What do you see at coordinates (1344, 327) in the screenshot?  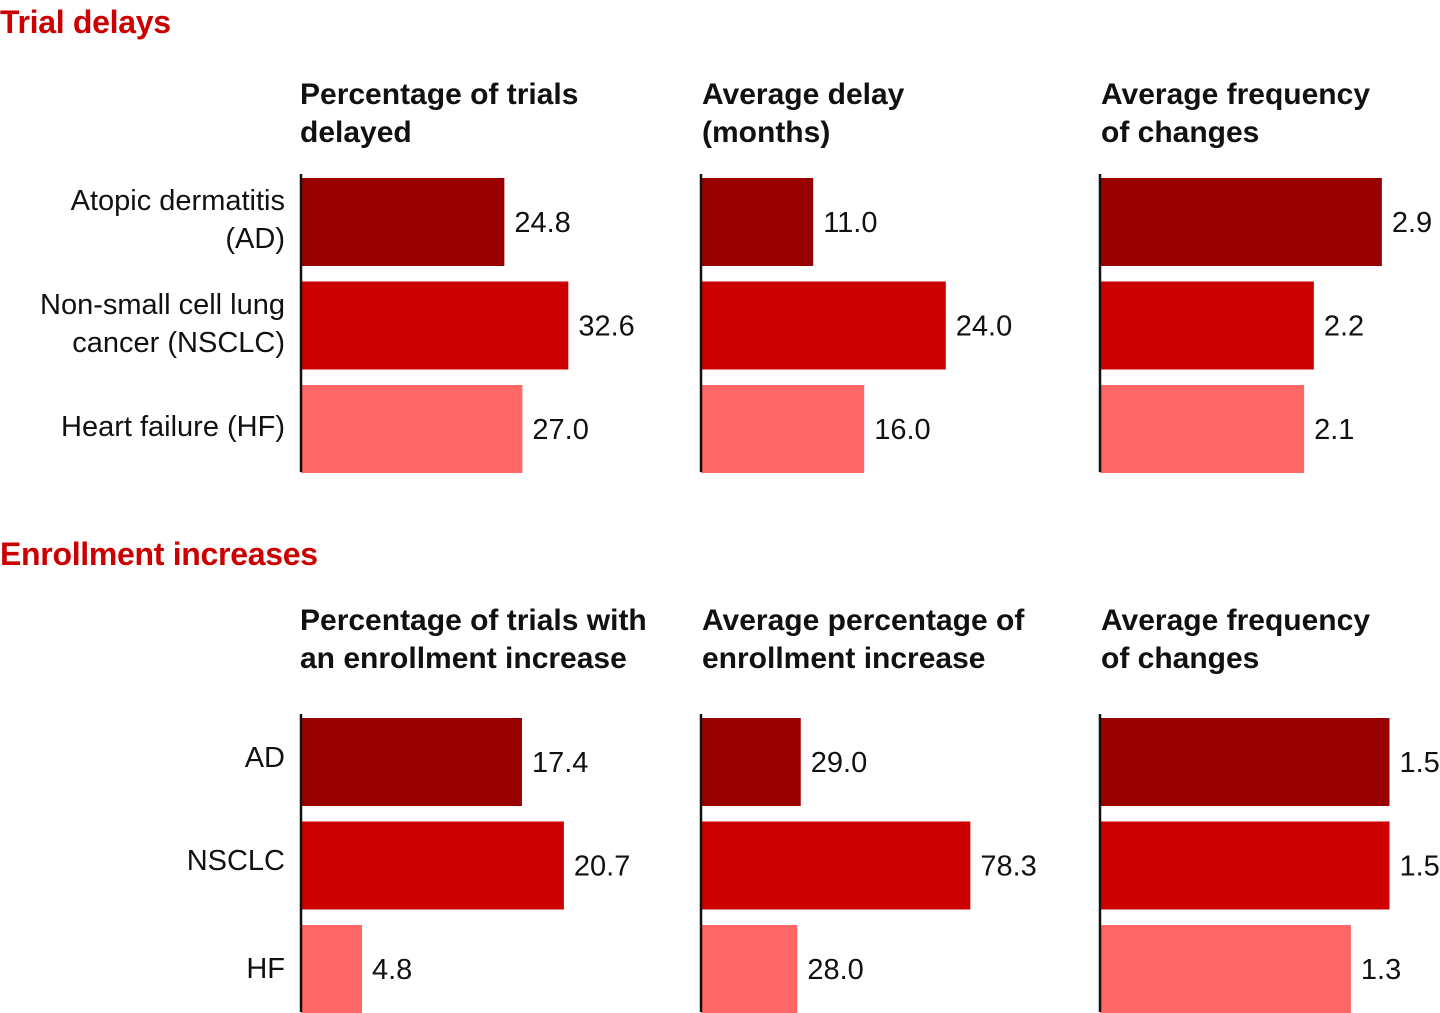 I see `value-label-s0-p2-c1: 2.2` at bounding box center [1344, 327].